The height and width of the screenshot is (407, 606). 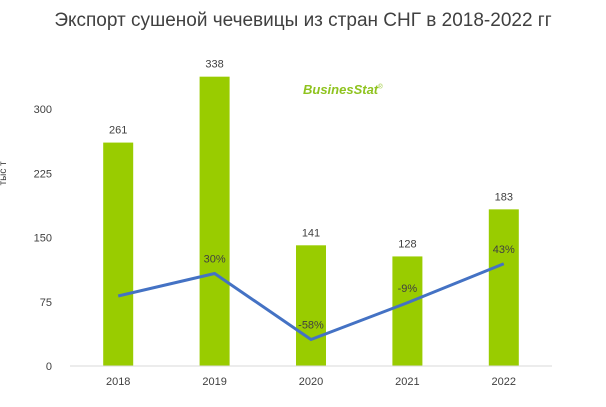 What do you see at coordinates (311, 233) in the screenshot?
I see `bar-value-label: 141` at bounding box center [311, 233].